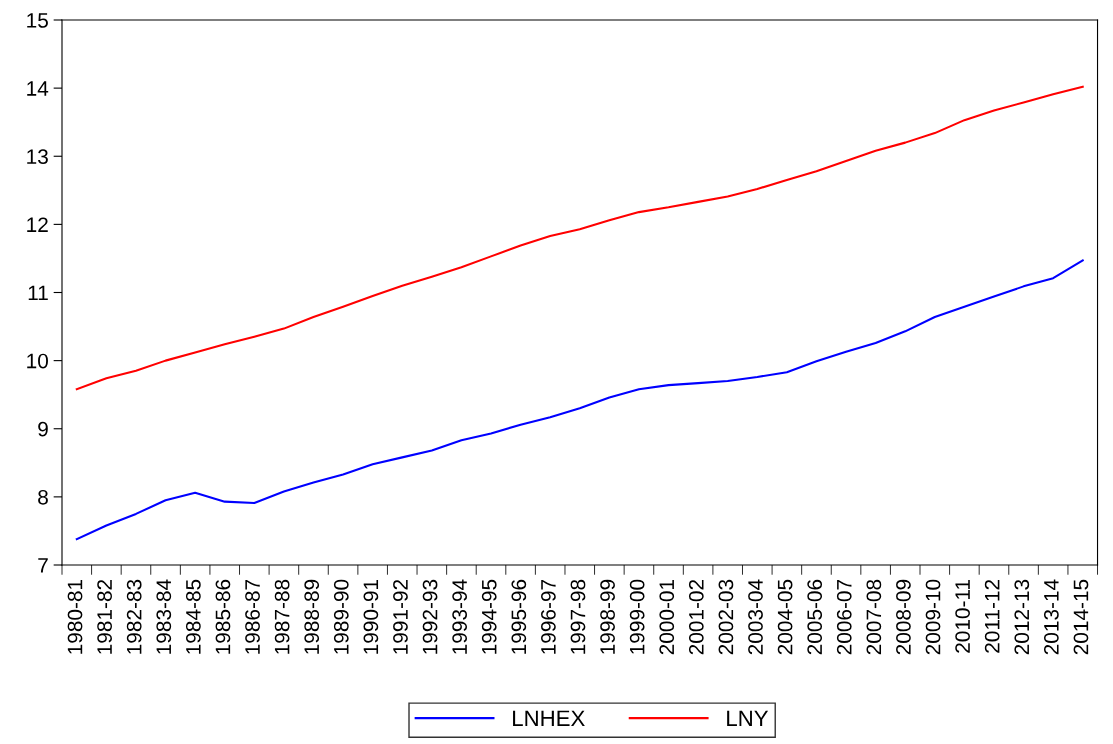 Image resolution: width=1113 pixels, height=744 pixels. I want to click on x-tick-label: 1985-86, so click(223, 616).